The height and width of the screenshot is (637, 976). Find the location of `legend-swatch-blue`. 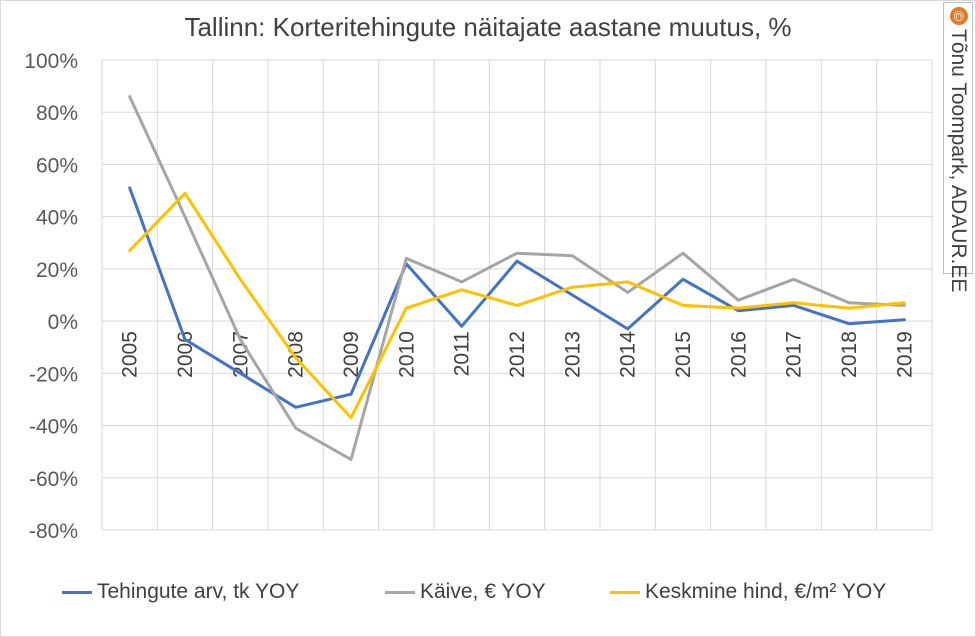

legend-swatch-blue is located at coordinates (77, 592).